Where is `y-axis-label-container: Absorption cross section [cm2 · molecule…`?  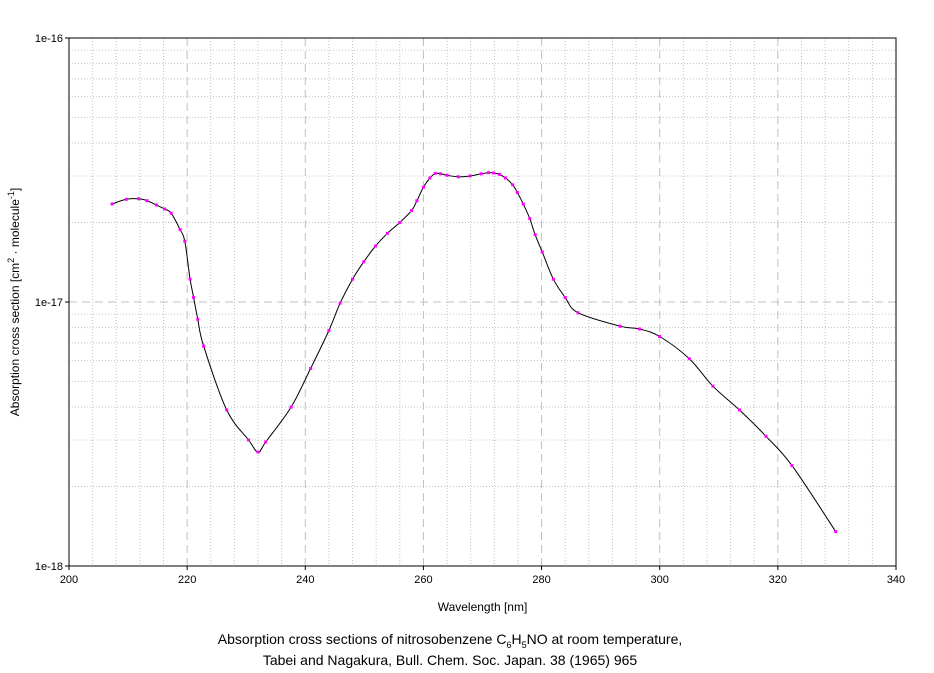
y-axis-label-container: Absorption cross section [cm2 · molecule… is located at coordinates (15, 302).